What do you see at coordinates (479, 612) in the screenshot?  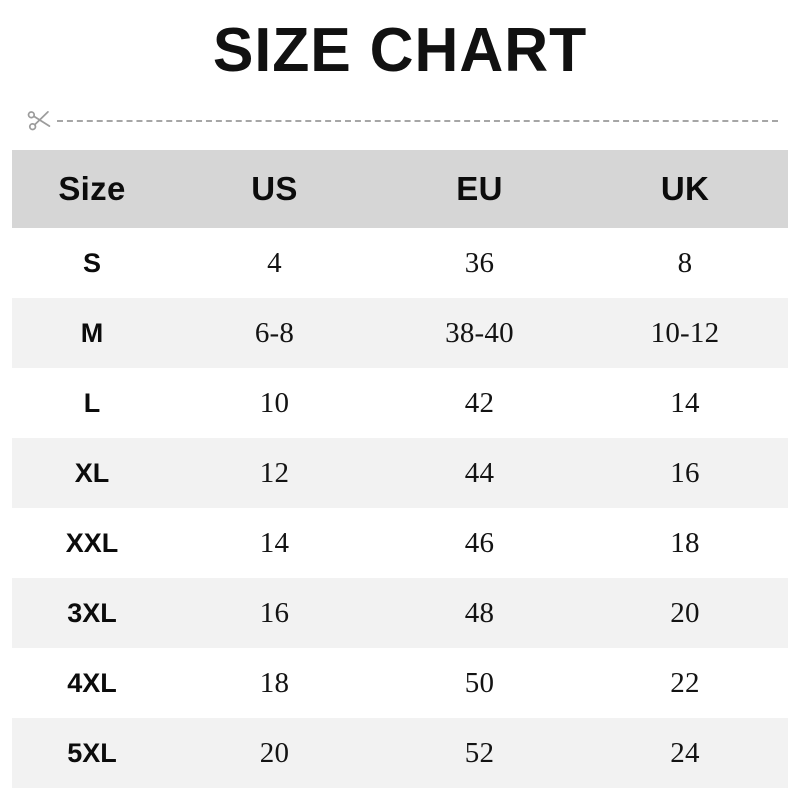 I see `cell-eu: 48` at bounding box center [479, 612].